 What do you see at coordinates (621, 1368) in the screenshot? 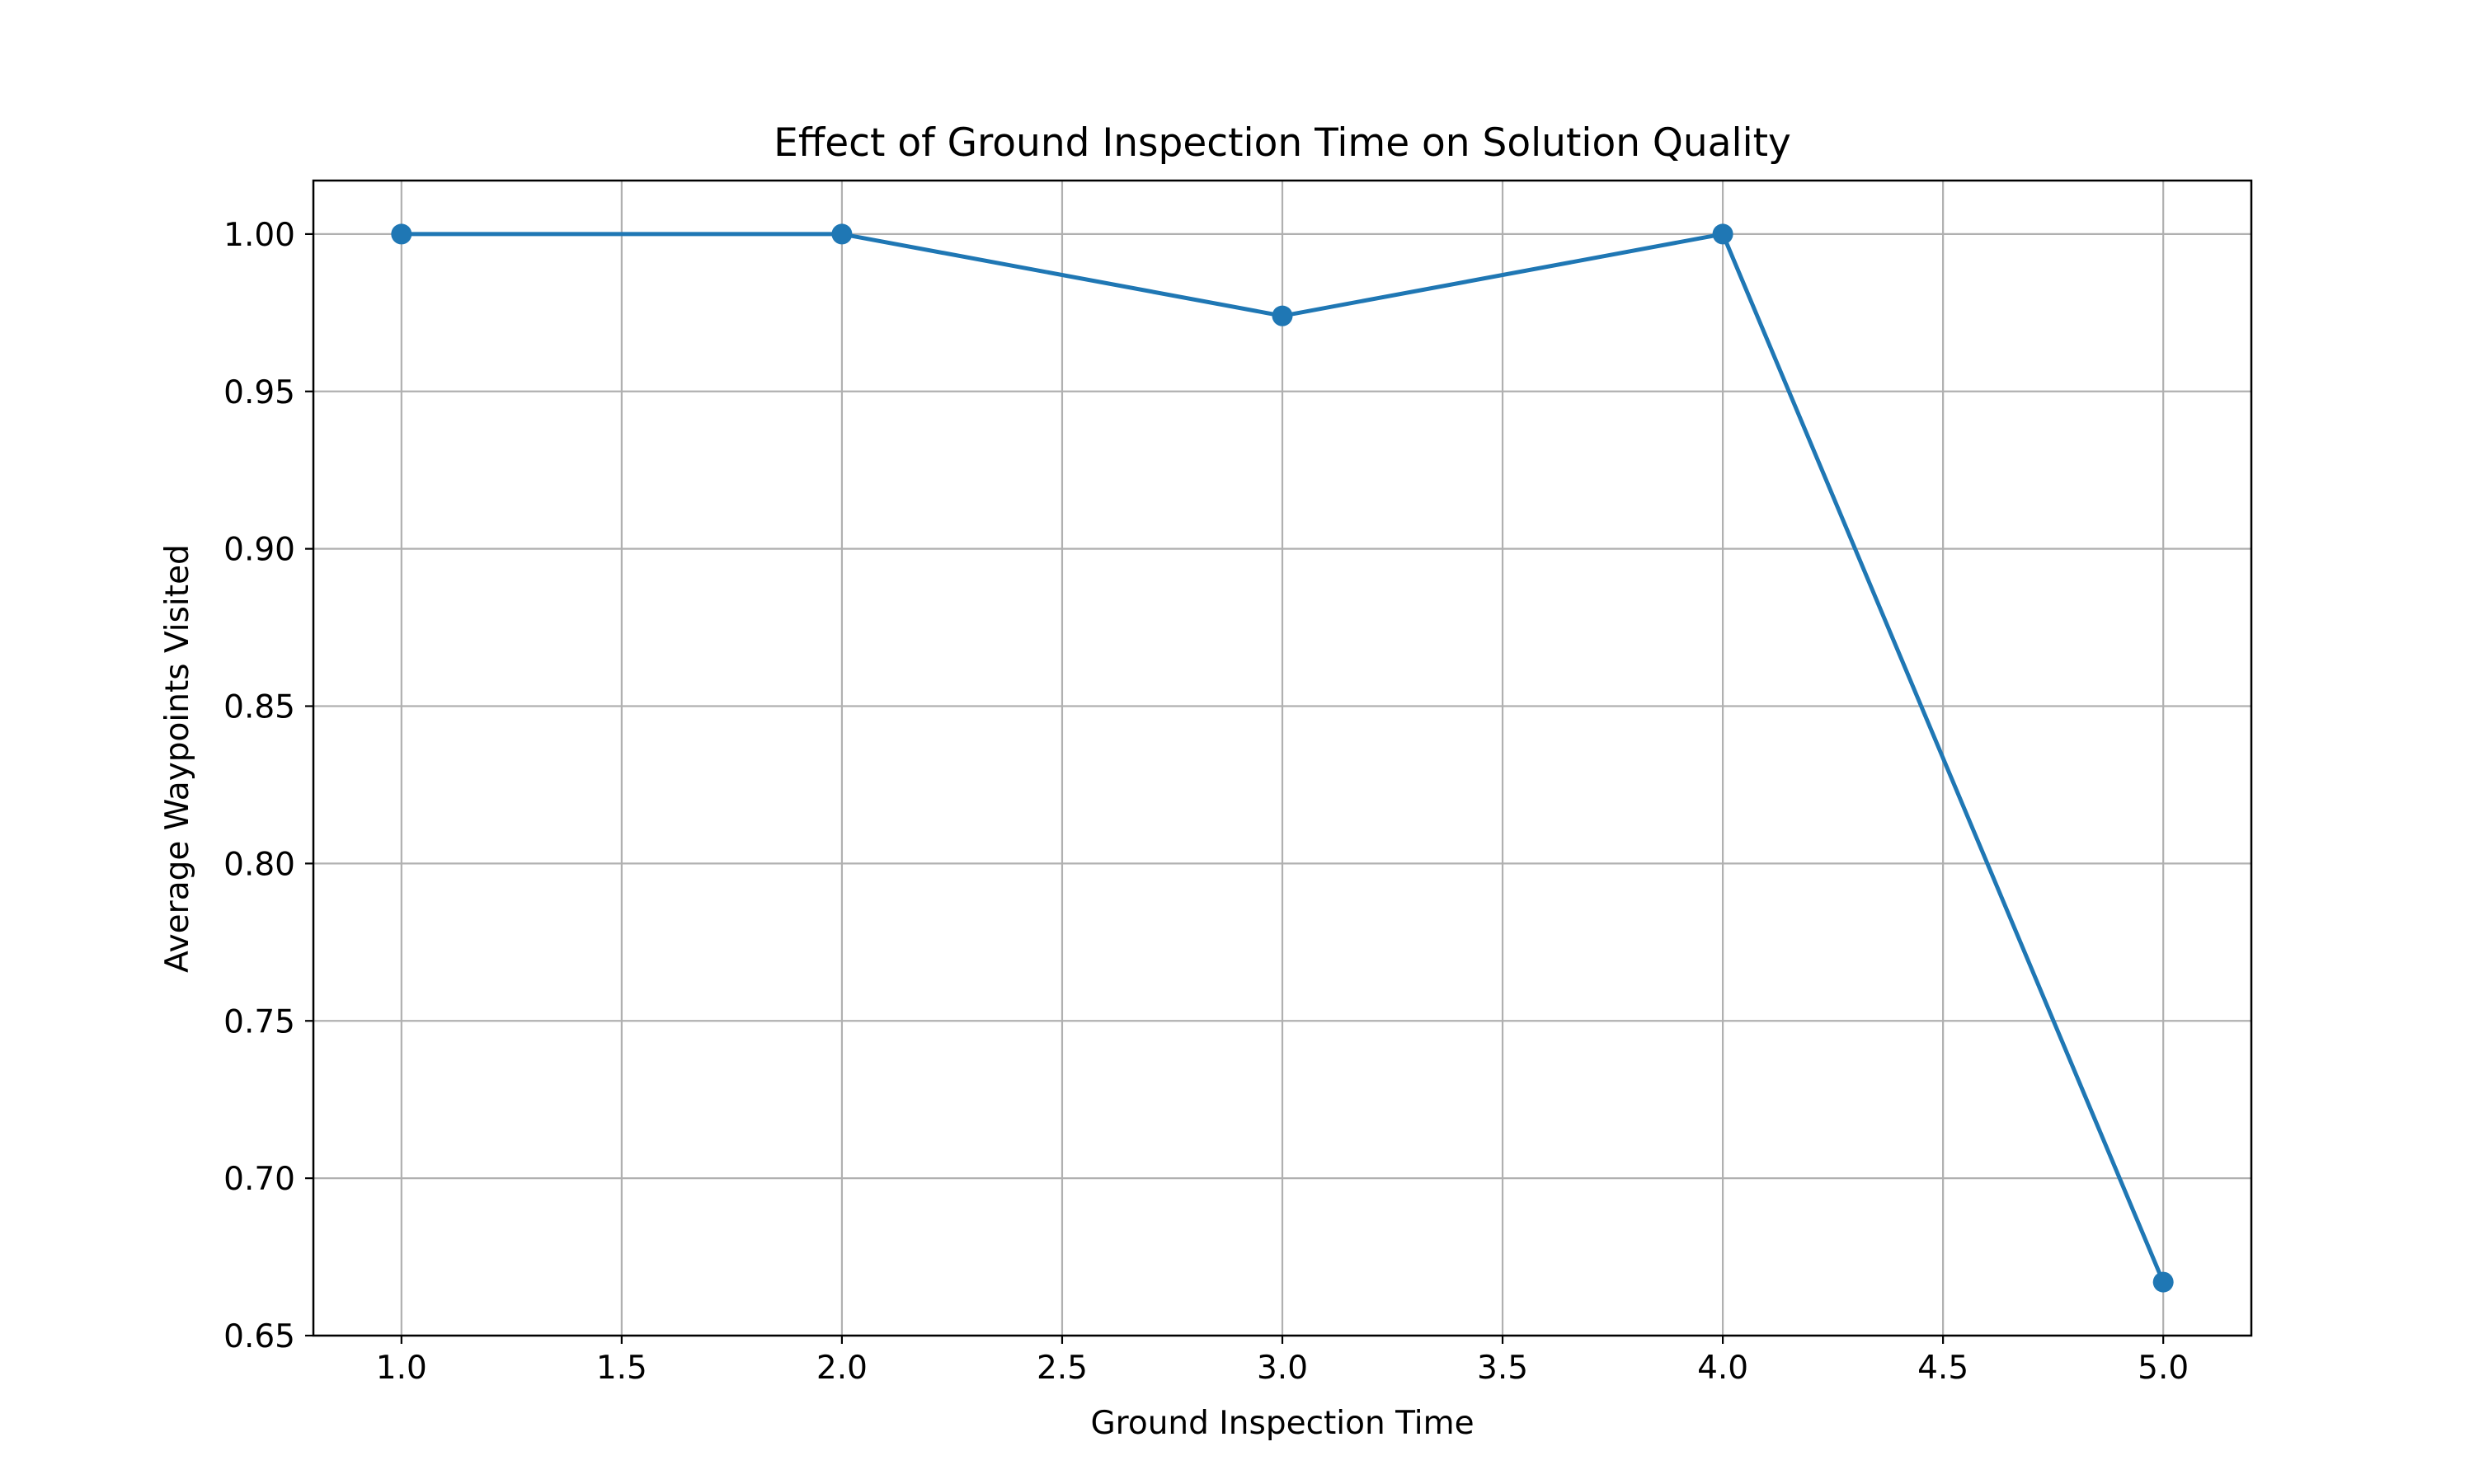
I see `x-tick-label: 1.5` at bounding box center [621, 1368].